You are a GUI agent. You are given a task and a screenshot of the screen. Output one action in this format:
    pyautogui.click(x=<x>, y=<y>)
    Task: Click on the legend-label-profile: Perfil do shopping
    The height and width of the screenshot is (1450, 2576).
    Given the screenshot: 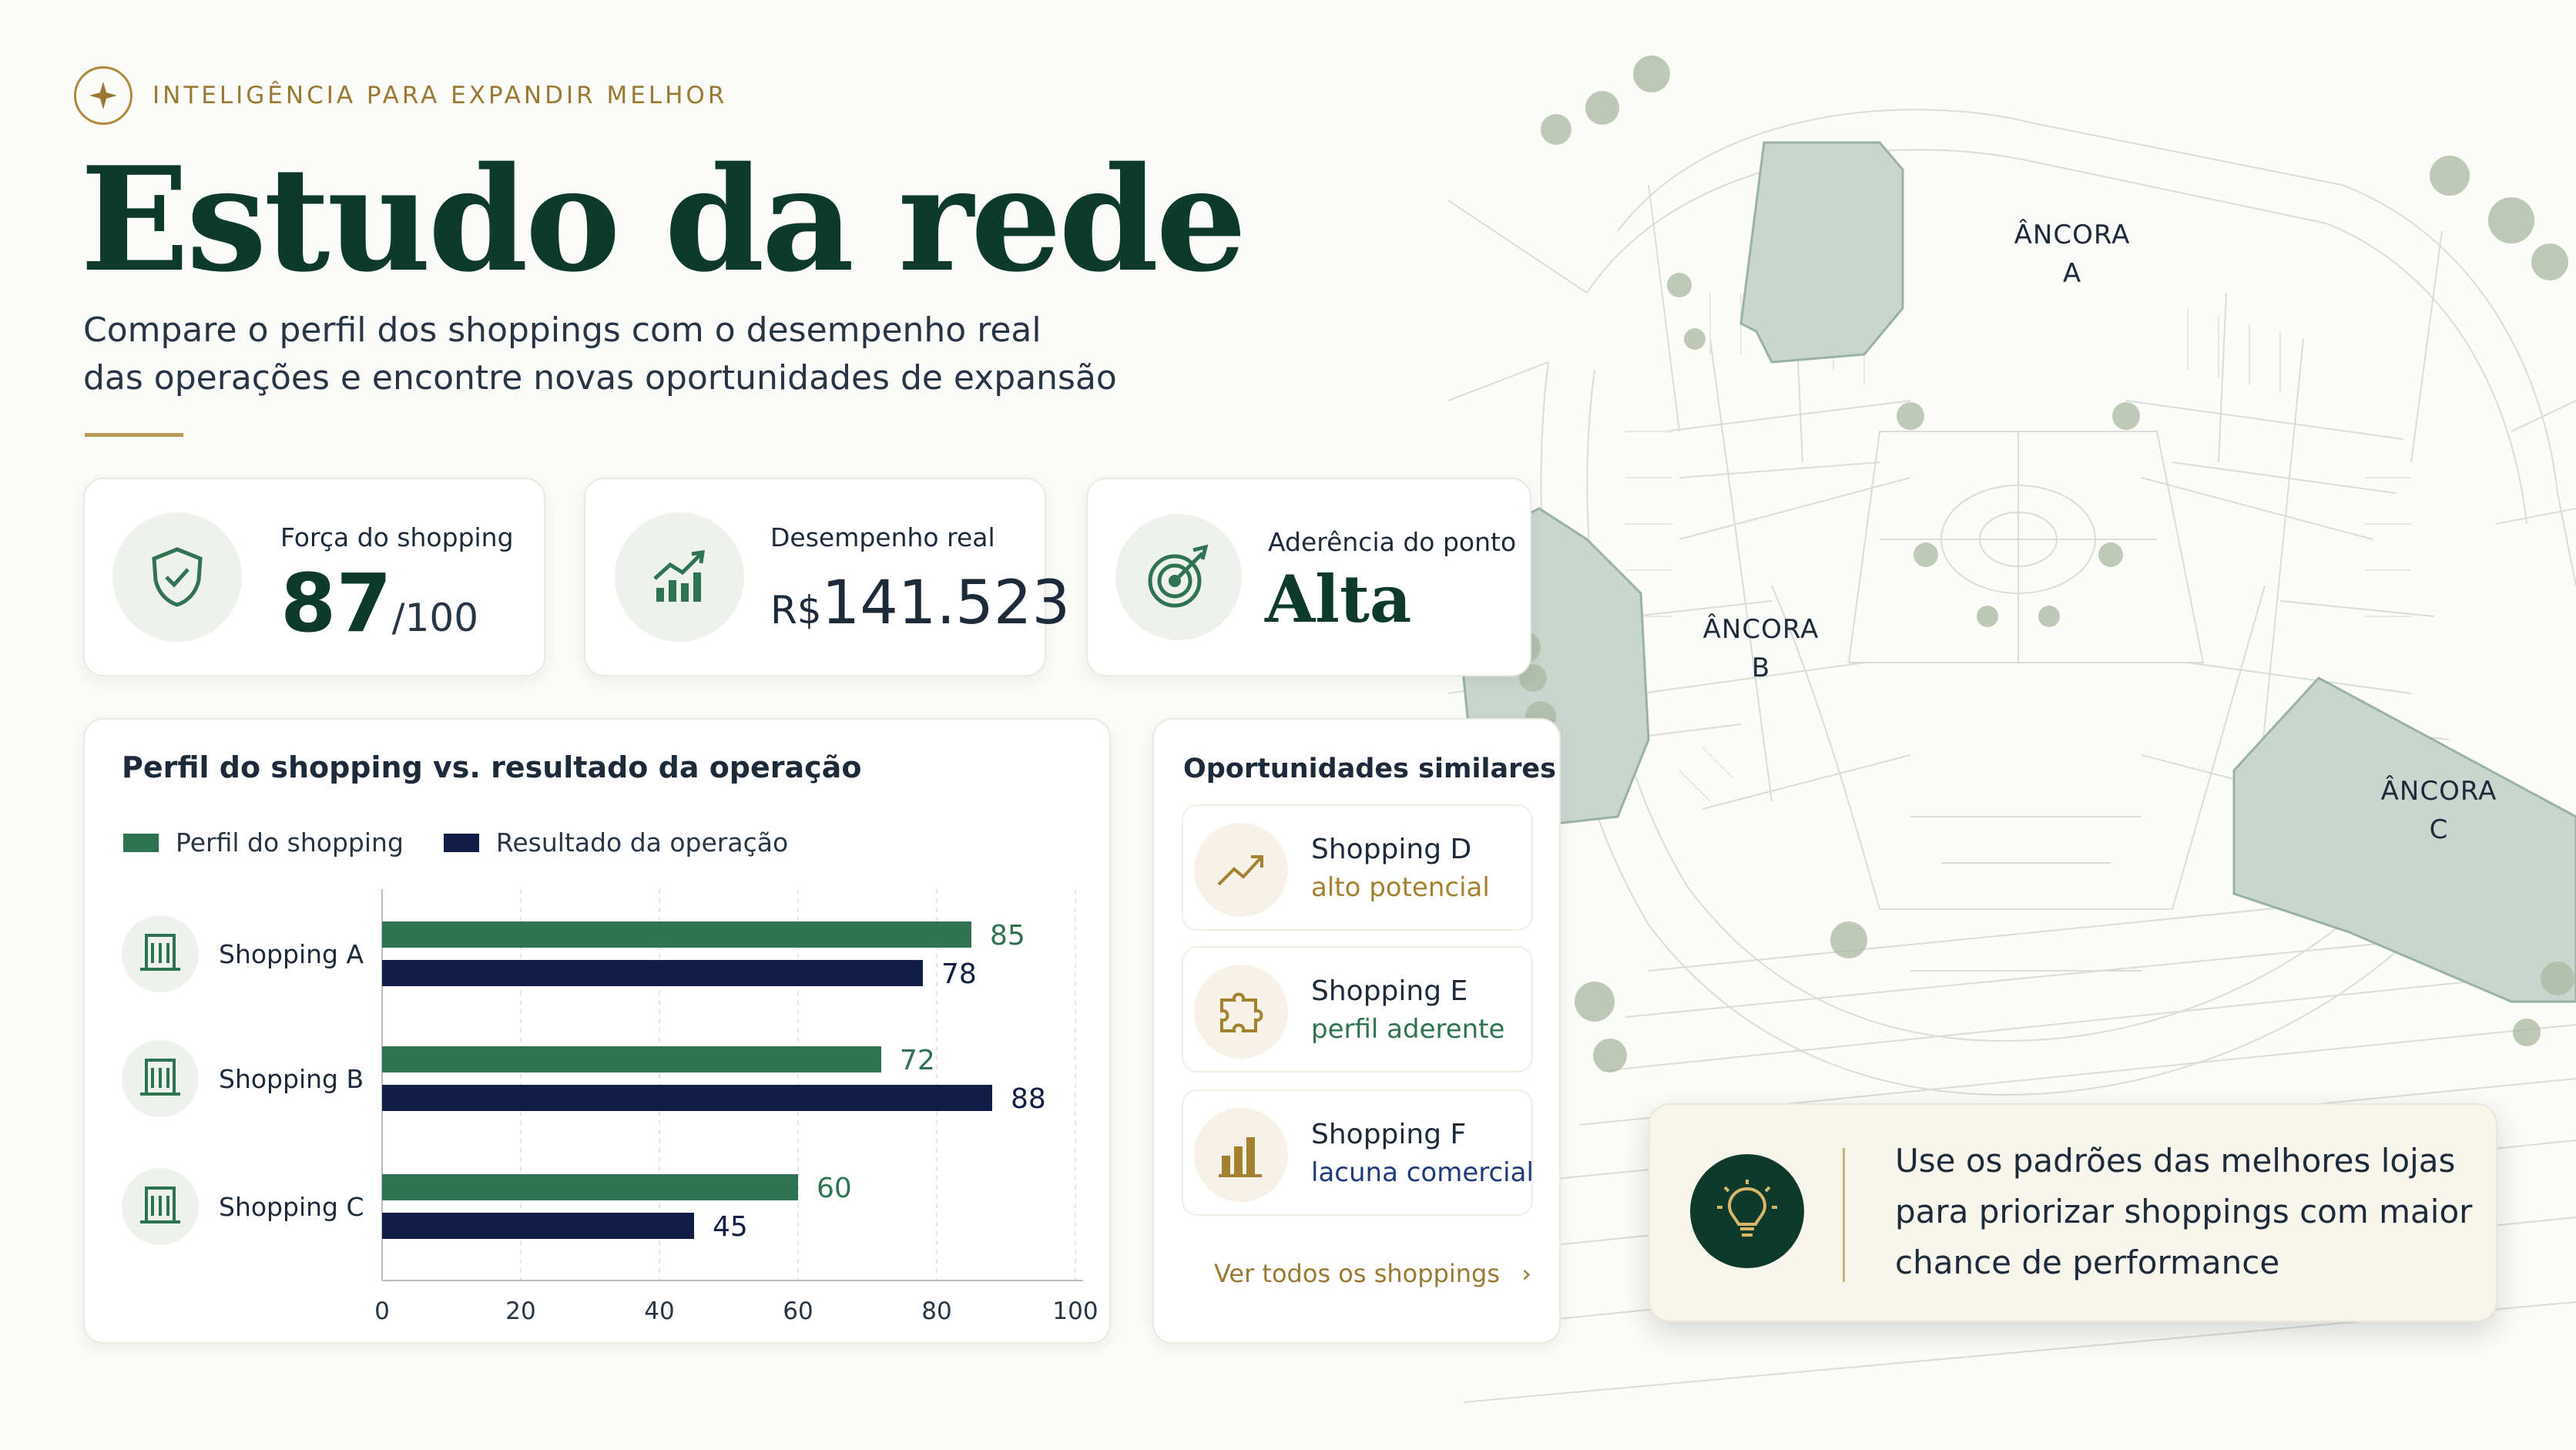 What is the action you would take?
    pyautogui.click(x=290, y=842)
    